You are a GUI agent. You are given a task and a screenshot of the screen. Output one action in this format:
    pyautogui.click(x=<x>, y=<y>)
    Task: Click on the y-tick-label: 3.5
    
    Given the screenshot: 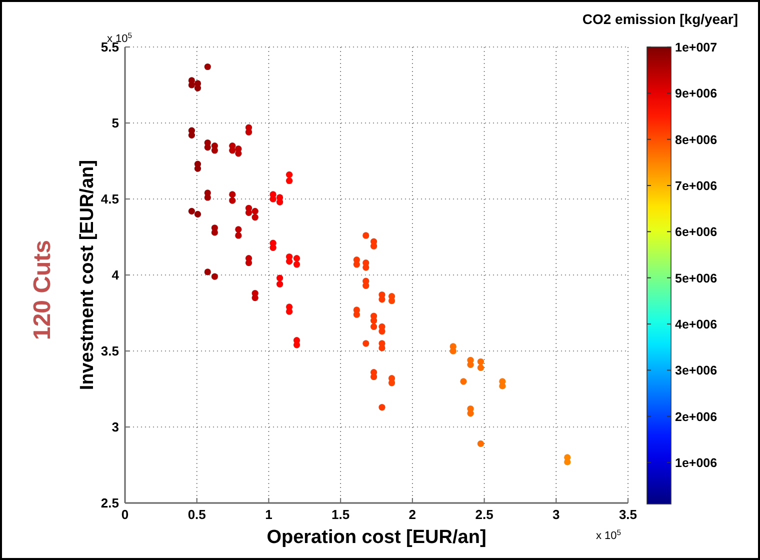 What is the action you would take?
    pyautogui.click(x=109, y=351)
    